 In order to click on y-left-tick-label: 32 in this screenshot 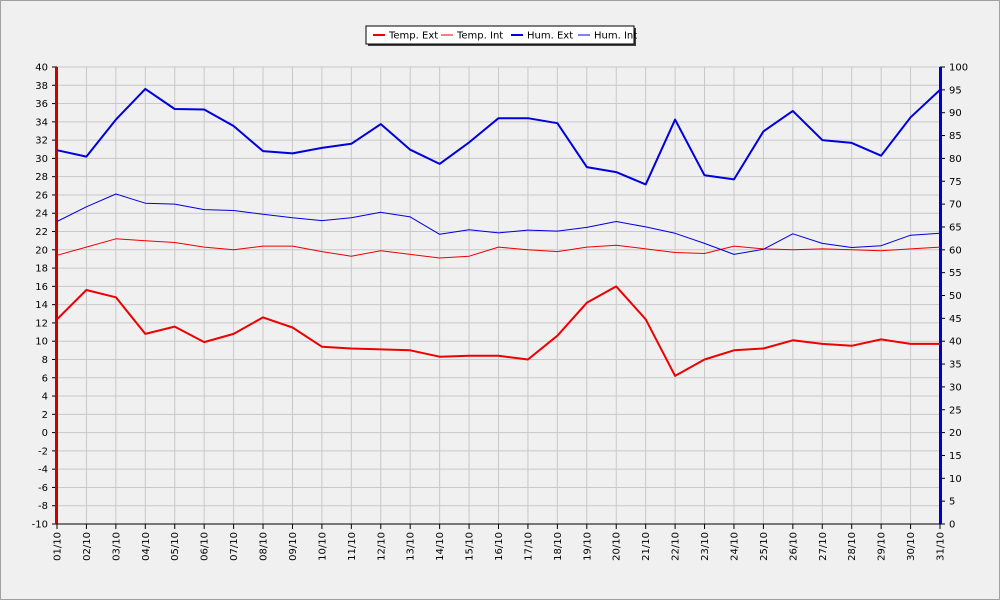, I will do `click(41, 141)`.